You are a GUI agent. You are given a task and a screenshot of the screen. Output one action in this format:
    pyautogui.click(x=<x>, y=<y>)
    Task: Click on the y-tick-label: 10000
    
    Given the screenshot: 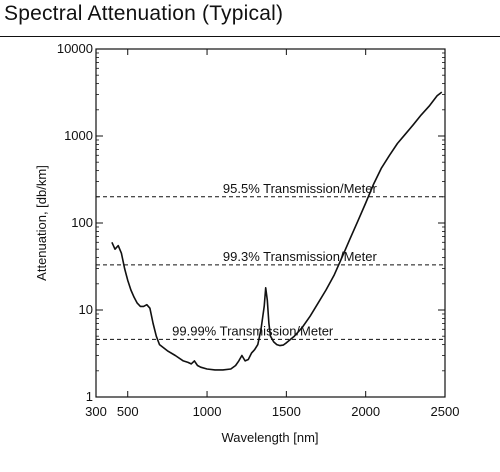 What is the action you would take?
    pyautogui.click(x=75, y=48)
    